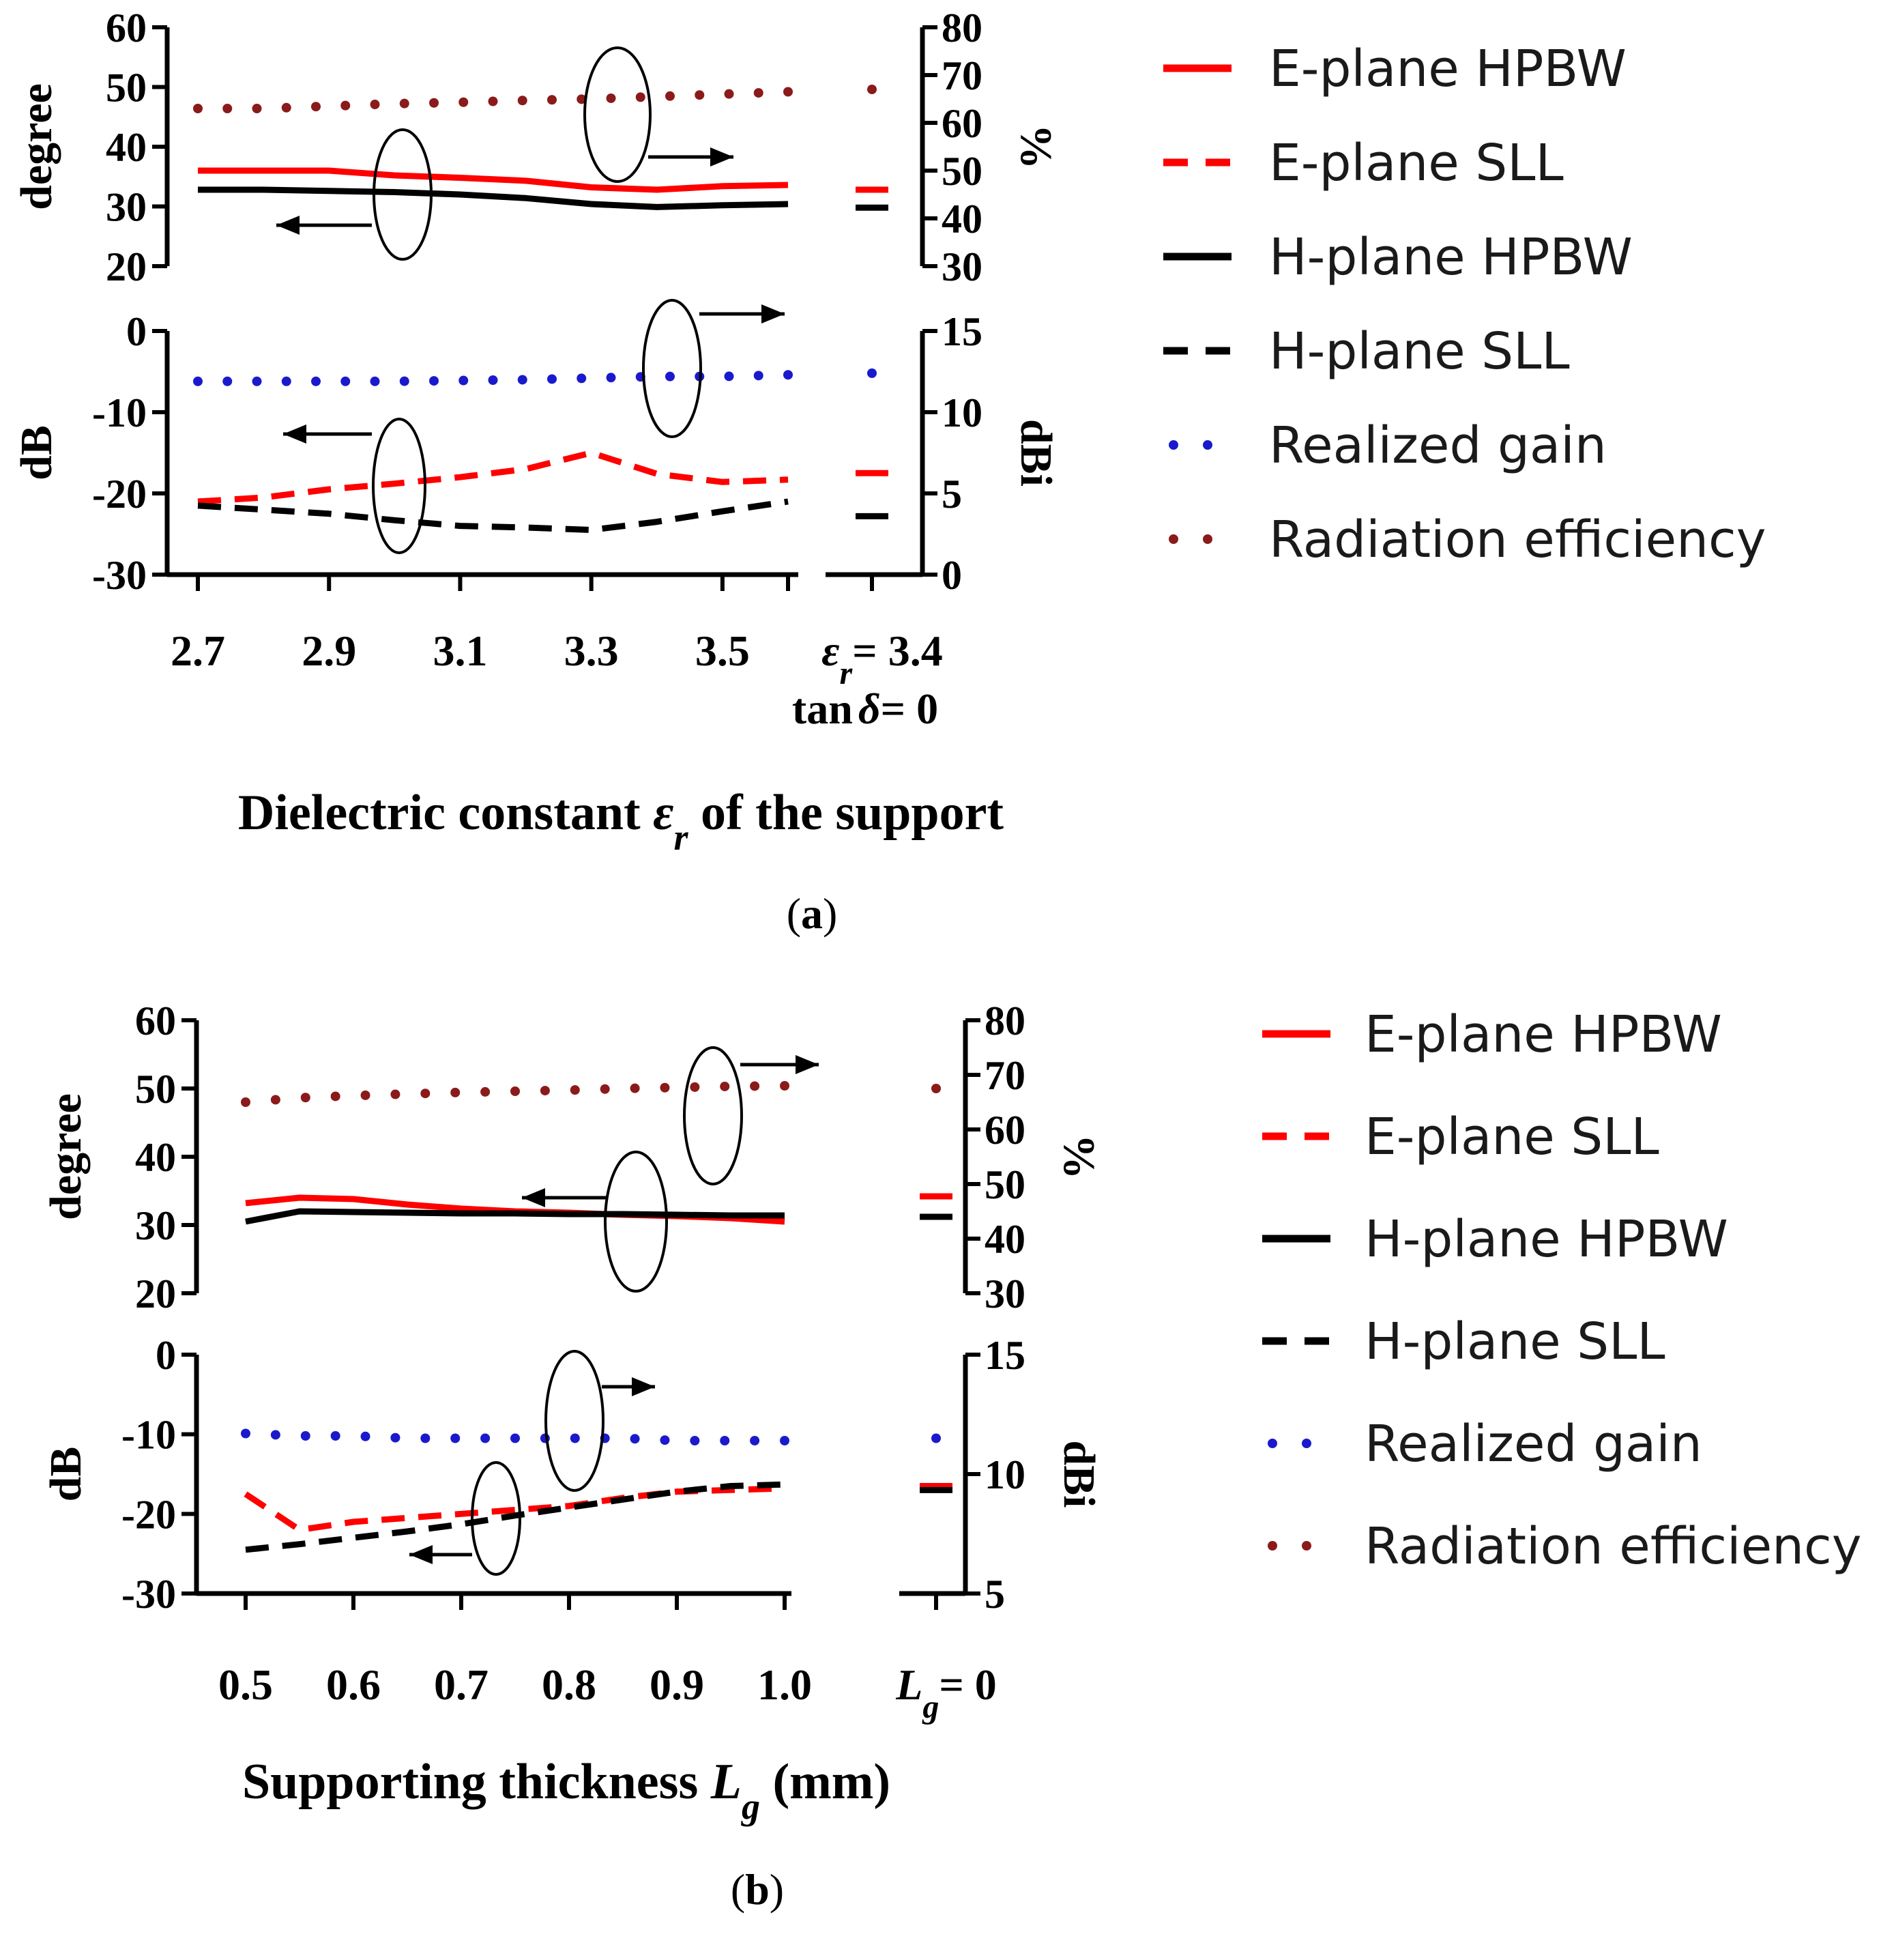  I want to click on x-tick-label: 1.0, so click(784, 1684).